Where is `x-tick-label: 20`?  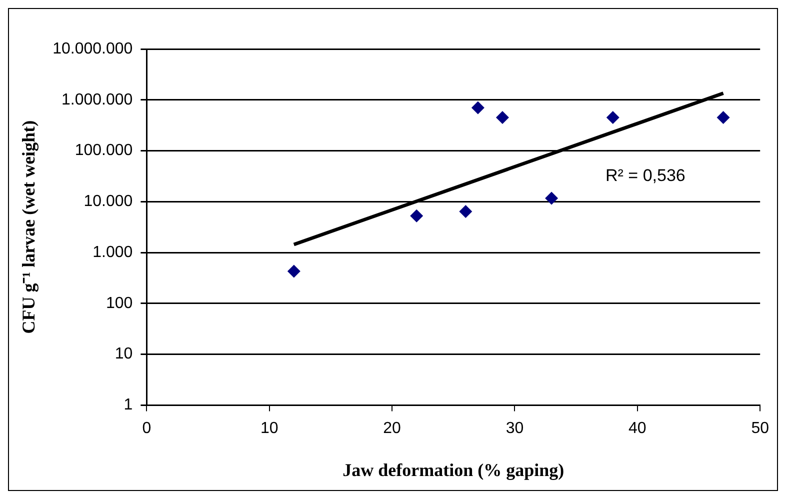 x-tick-label: 20 is located at coordinates (392, 429).